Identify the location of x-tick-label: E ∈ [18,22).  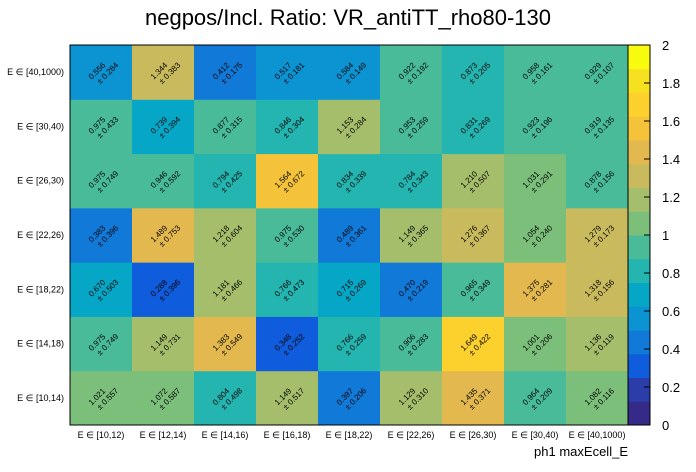
(349, 435).